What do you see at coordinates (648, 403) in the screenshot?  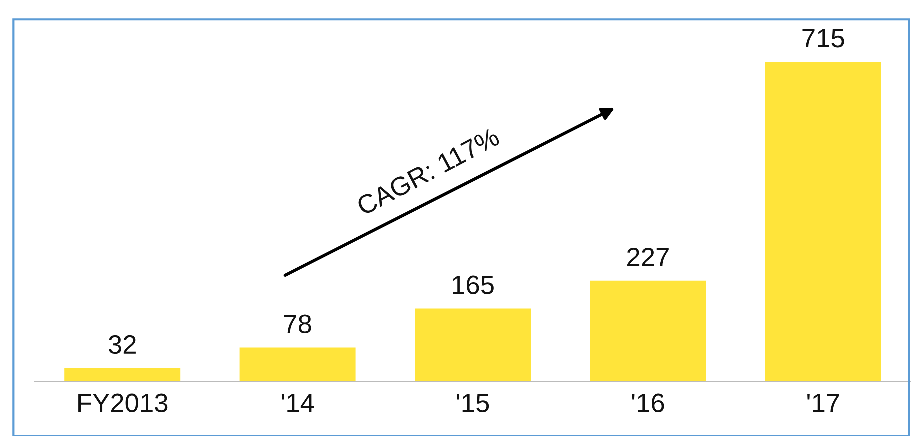 I see `x-tick-label: '16` at bounding box center [648, 403].